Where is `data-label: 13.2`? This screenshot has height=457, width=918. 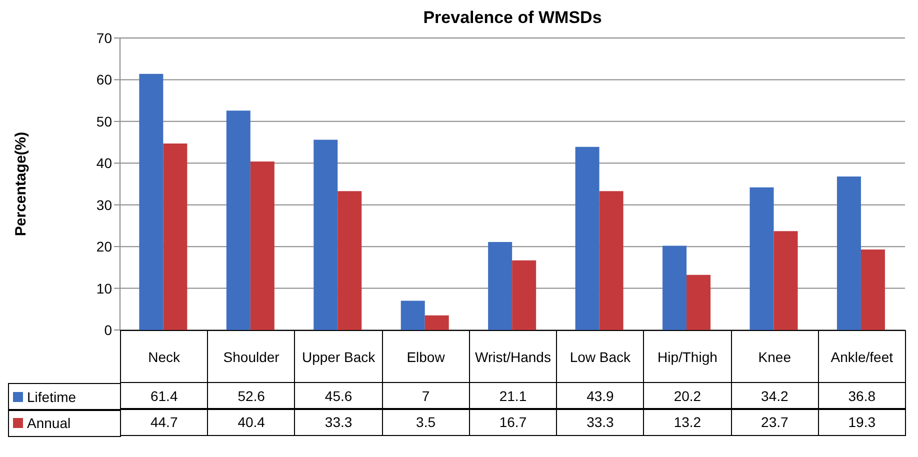
data-label: 13.2 is located at coordinates (687, 422).